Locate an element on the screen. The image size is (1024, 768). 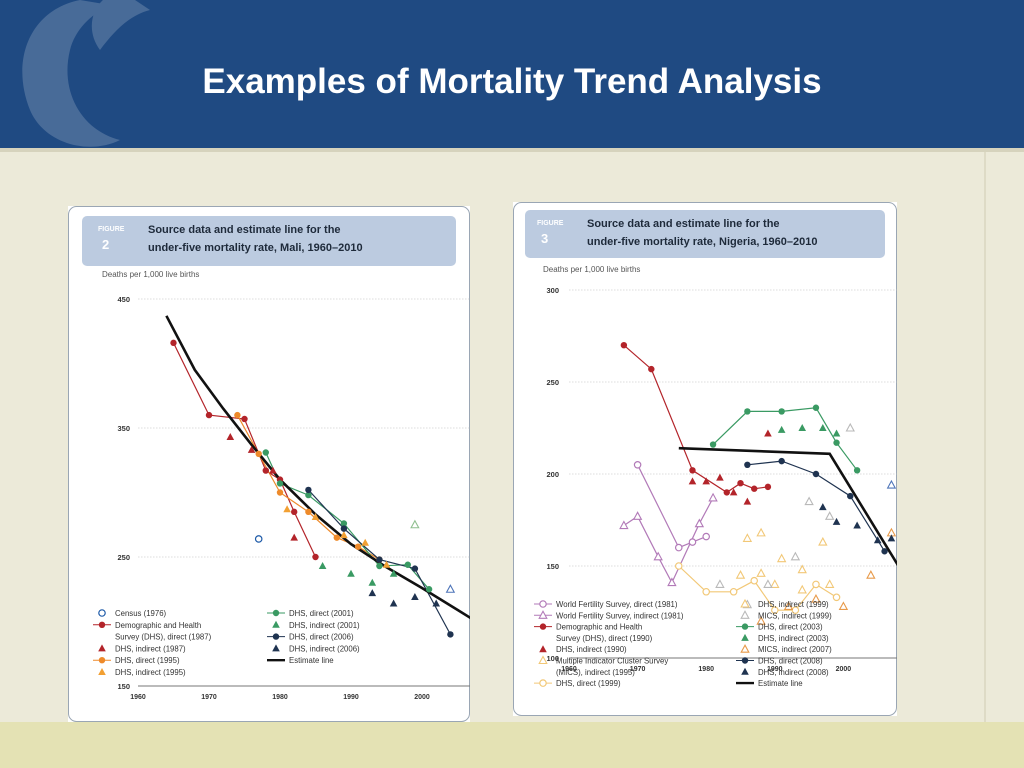
footer-band is located at coordinates (512, 745).